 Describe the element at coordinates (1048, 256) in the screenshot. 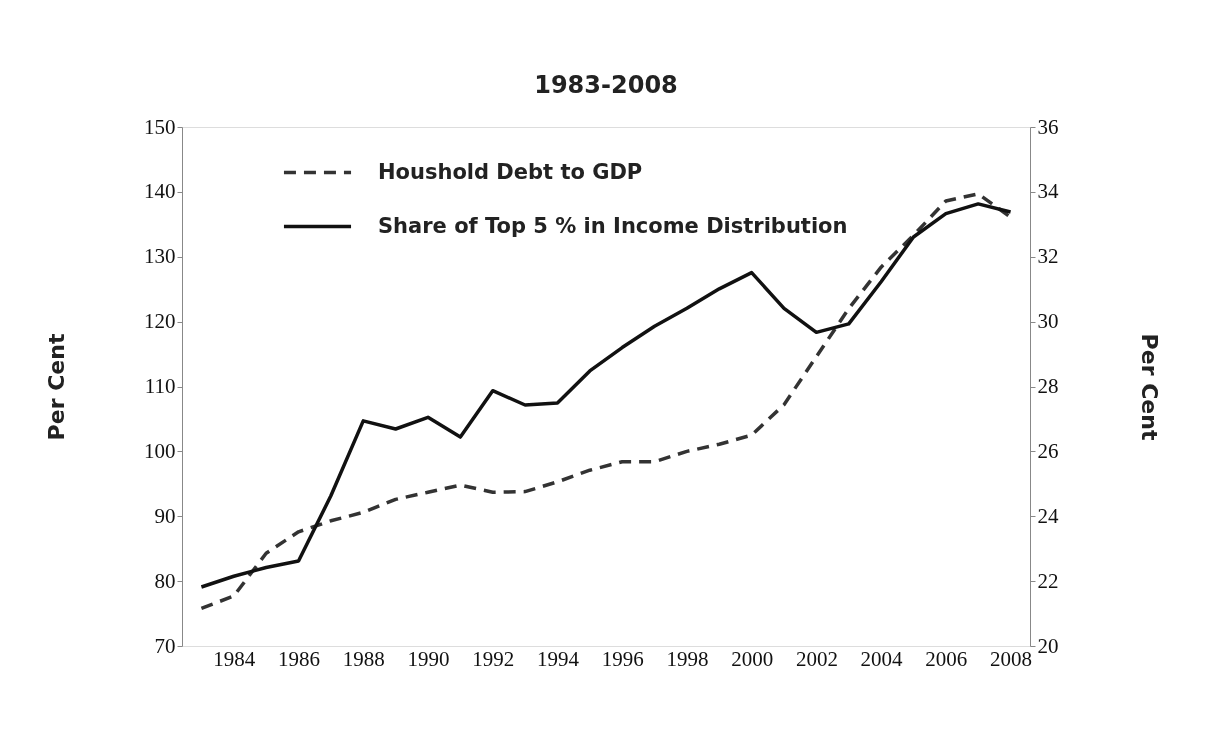

I see `y2-tick-label: 32` at that location.